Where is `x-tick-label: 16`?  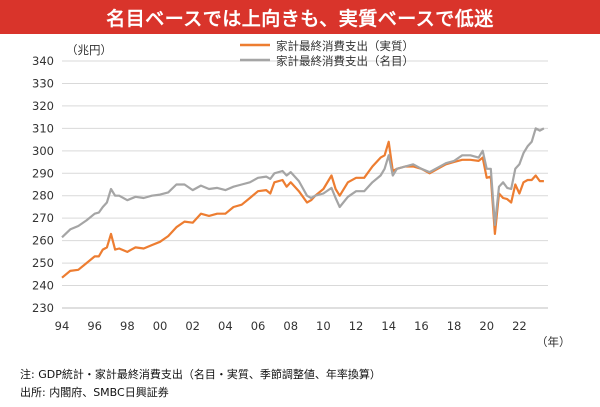 x-tick-label: 16 is located at coordinates (421, 326).